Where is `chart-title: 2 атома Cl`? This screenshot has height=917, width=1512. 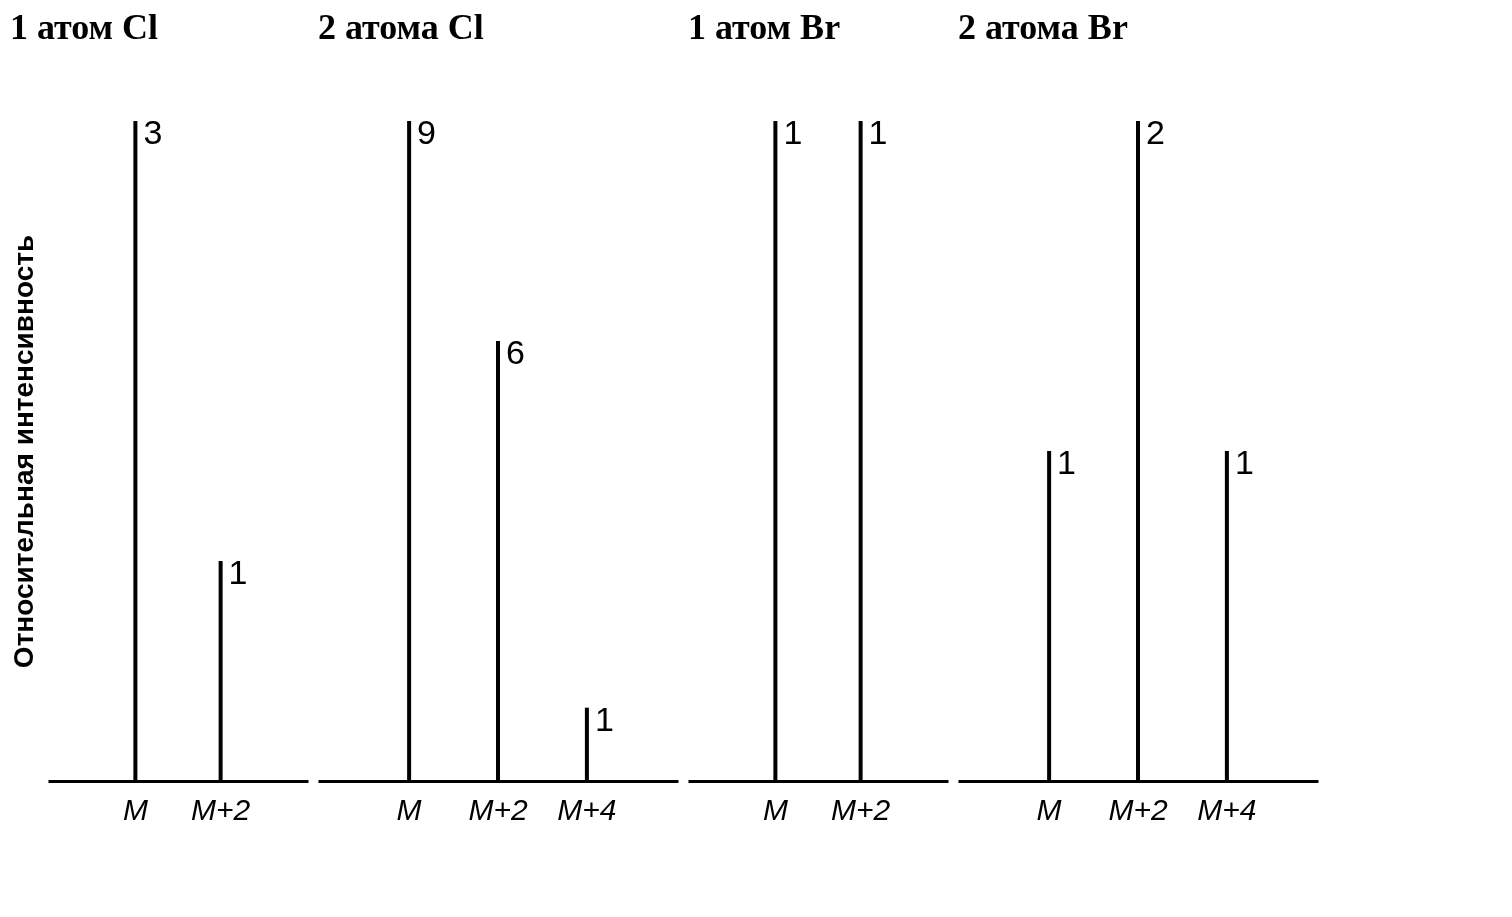
chart-title: 2 атома Cl is located at coordinates (401, 27).